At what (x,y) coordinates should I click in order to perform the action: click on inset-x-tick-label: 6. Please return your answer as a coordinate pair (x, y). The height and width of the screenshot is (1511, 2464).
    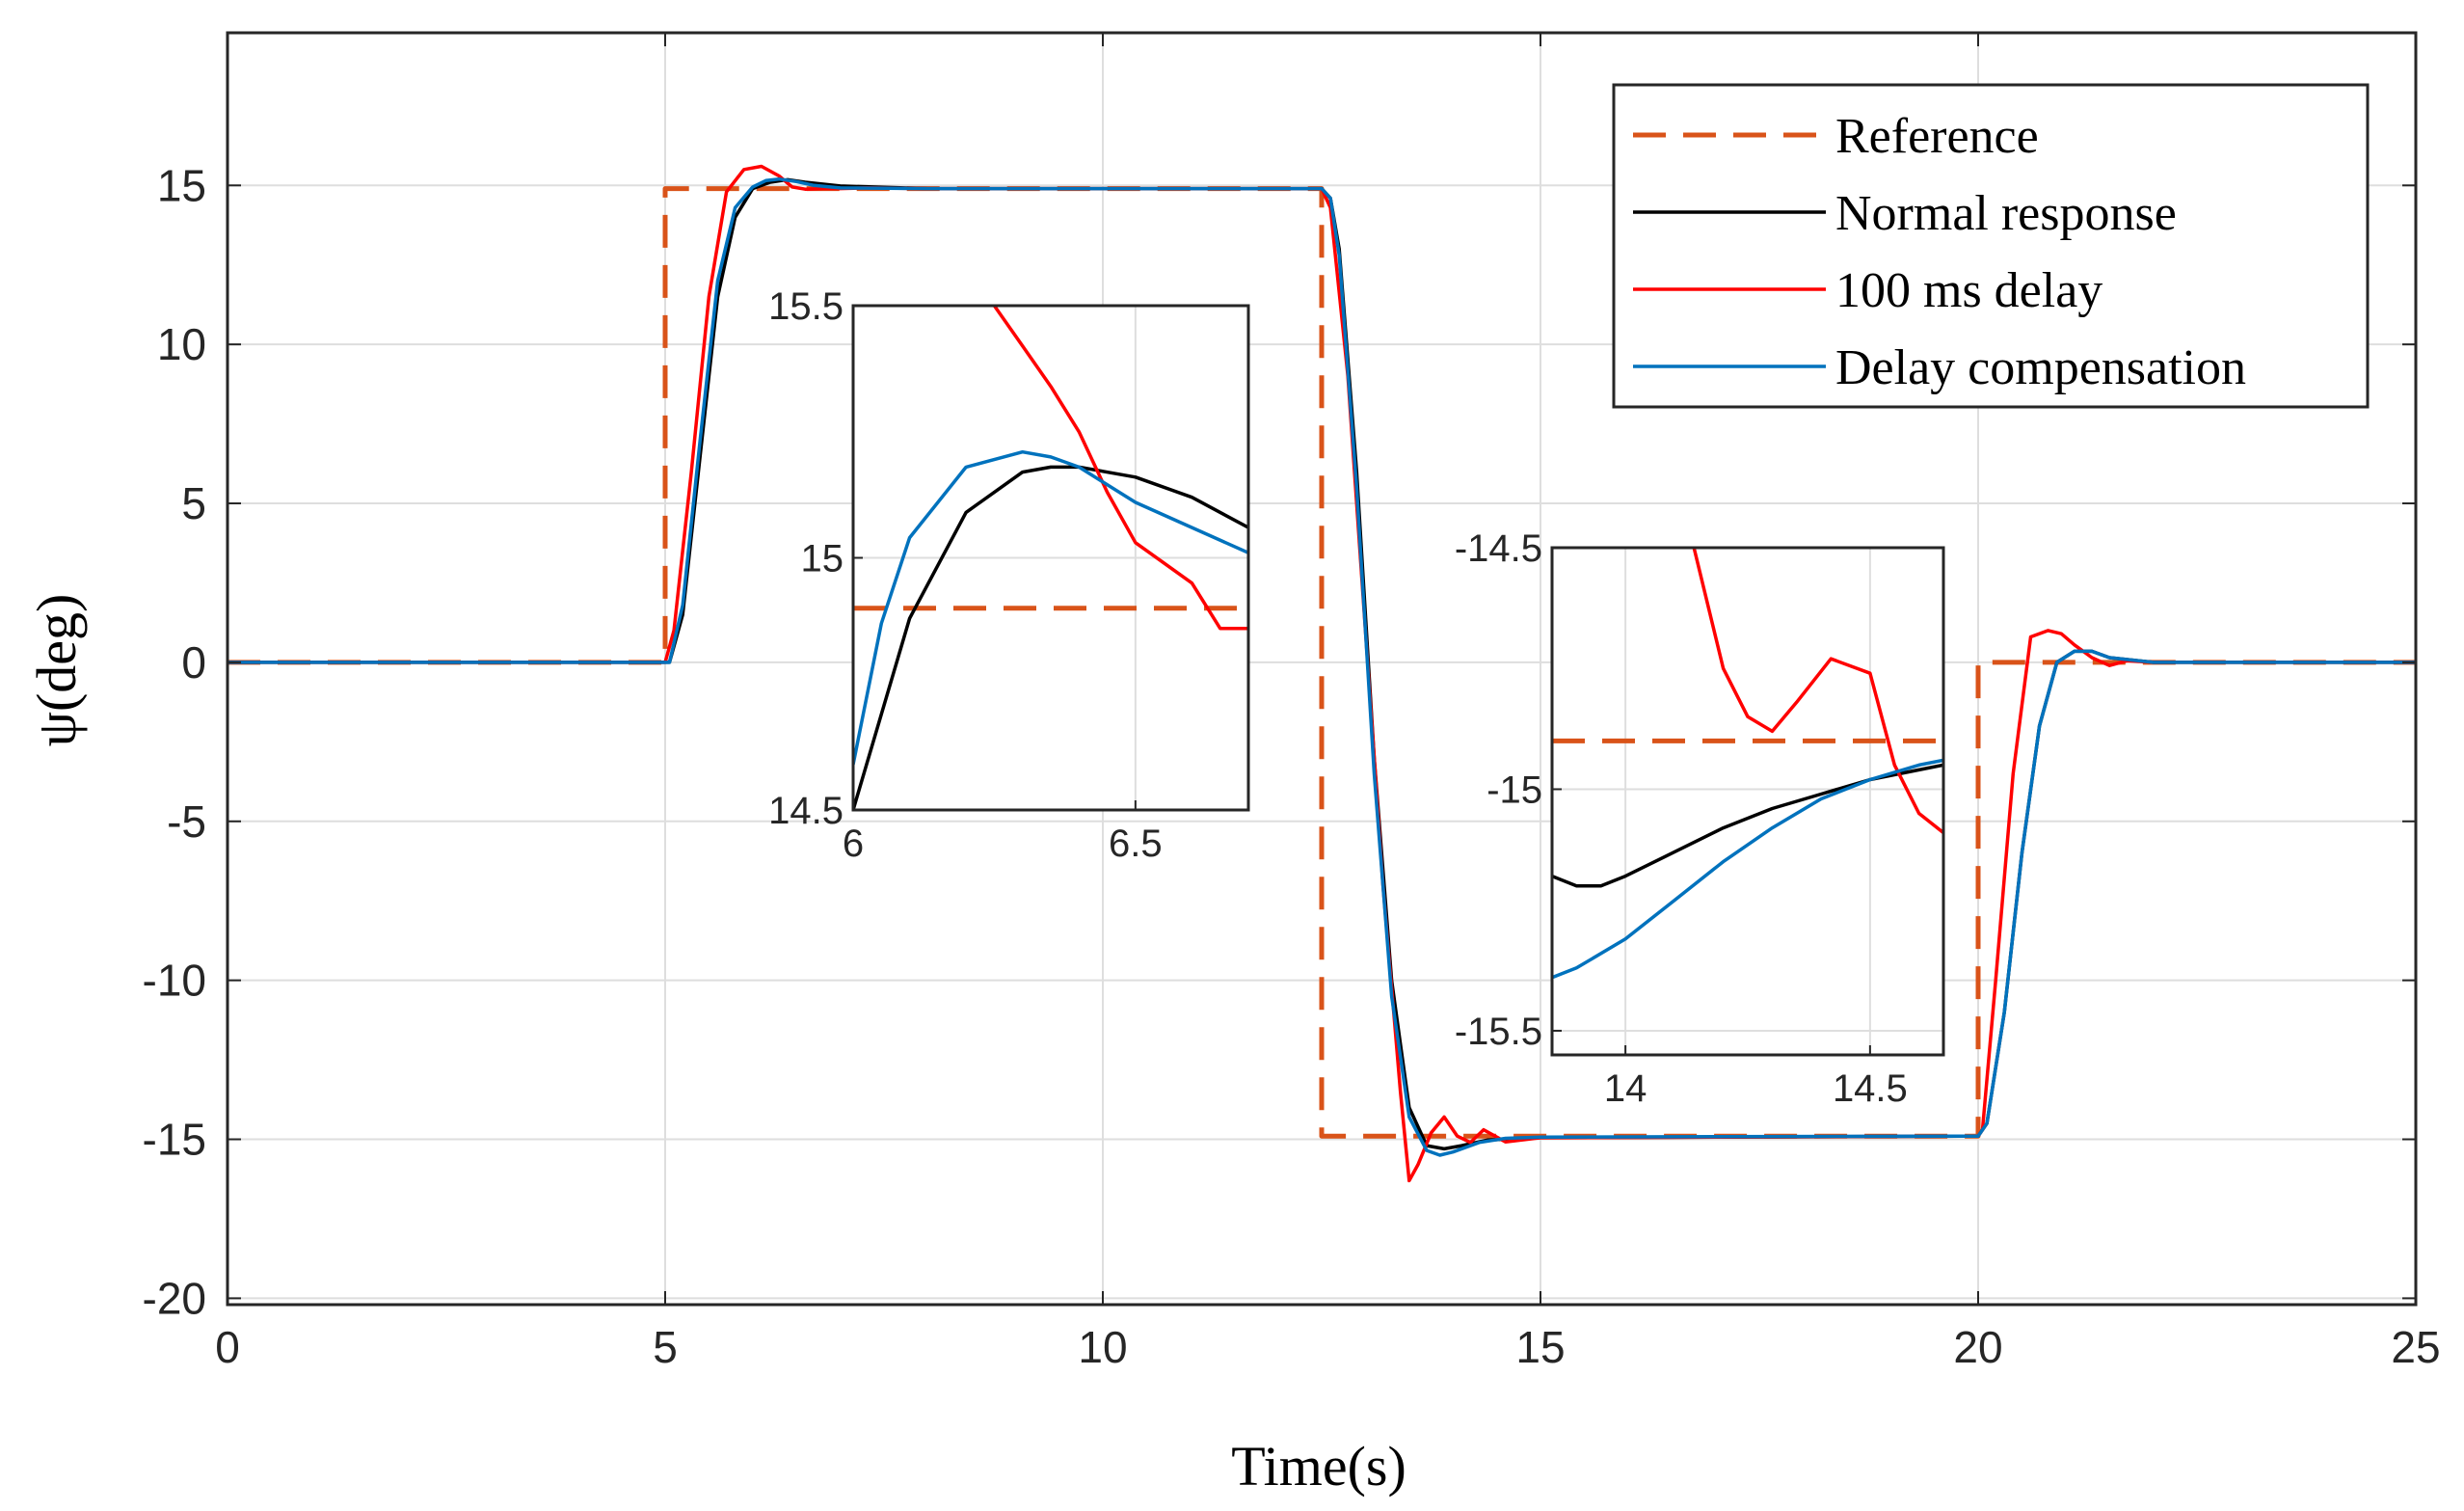
    Looking at the image, I should click on (854, 844).